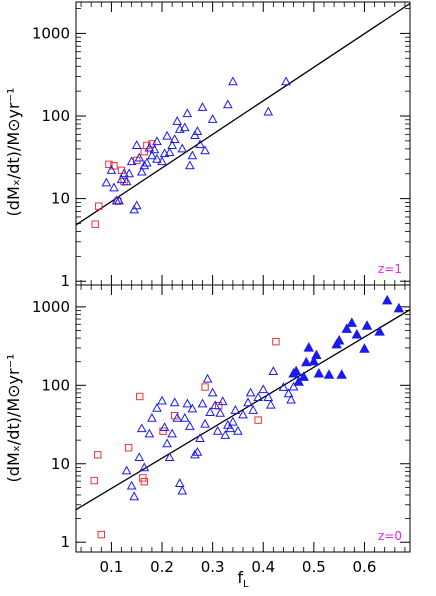  Describe the element at coordinates (51, 307) in the screenshot. I see `y-tick-label: 1000` at that location.